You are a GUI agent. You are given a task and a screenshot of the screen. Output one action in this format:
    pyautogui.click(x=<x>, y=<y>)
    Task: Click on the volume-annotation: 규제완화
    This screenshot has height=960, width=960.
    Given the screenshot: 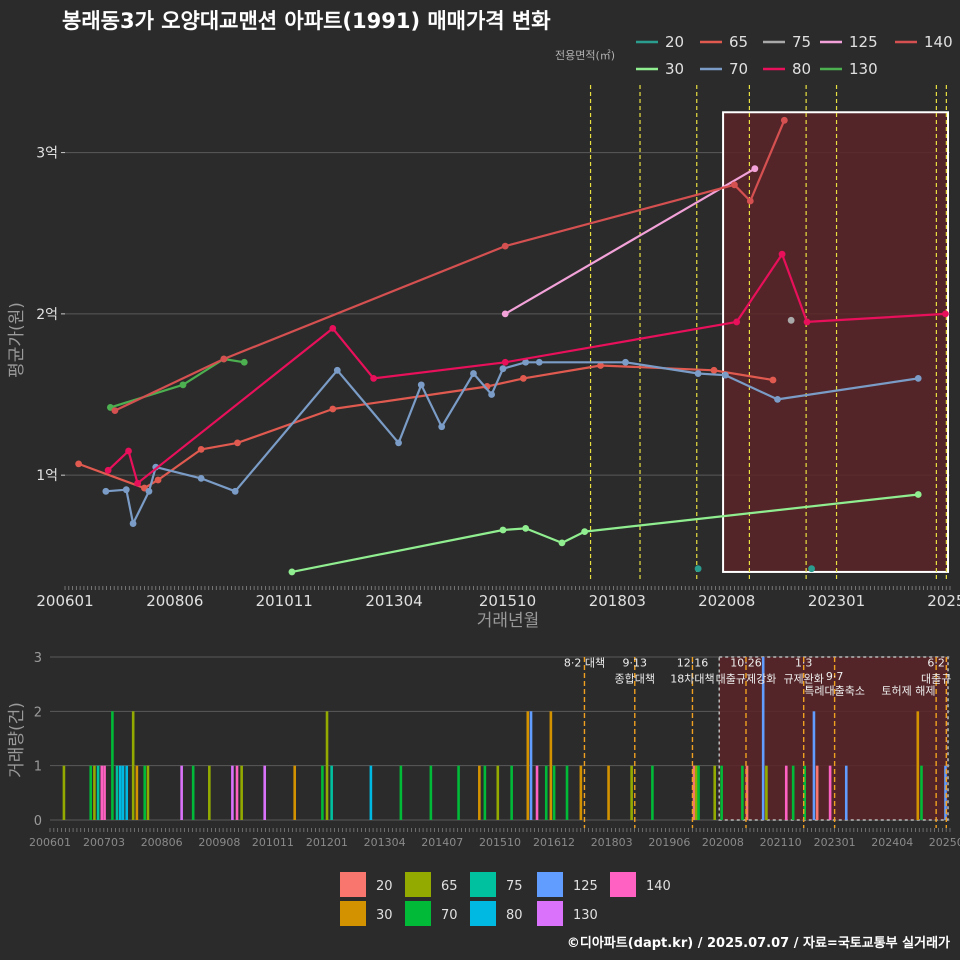 What is the action you would take?
    pyautogui.click(x=803, y=679)
    